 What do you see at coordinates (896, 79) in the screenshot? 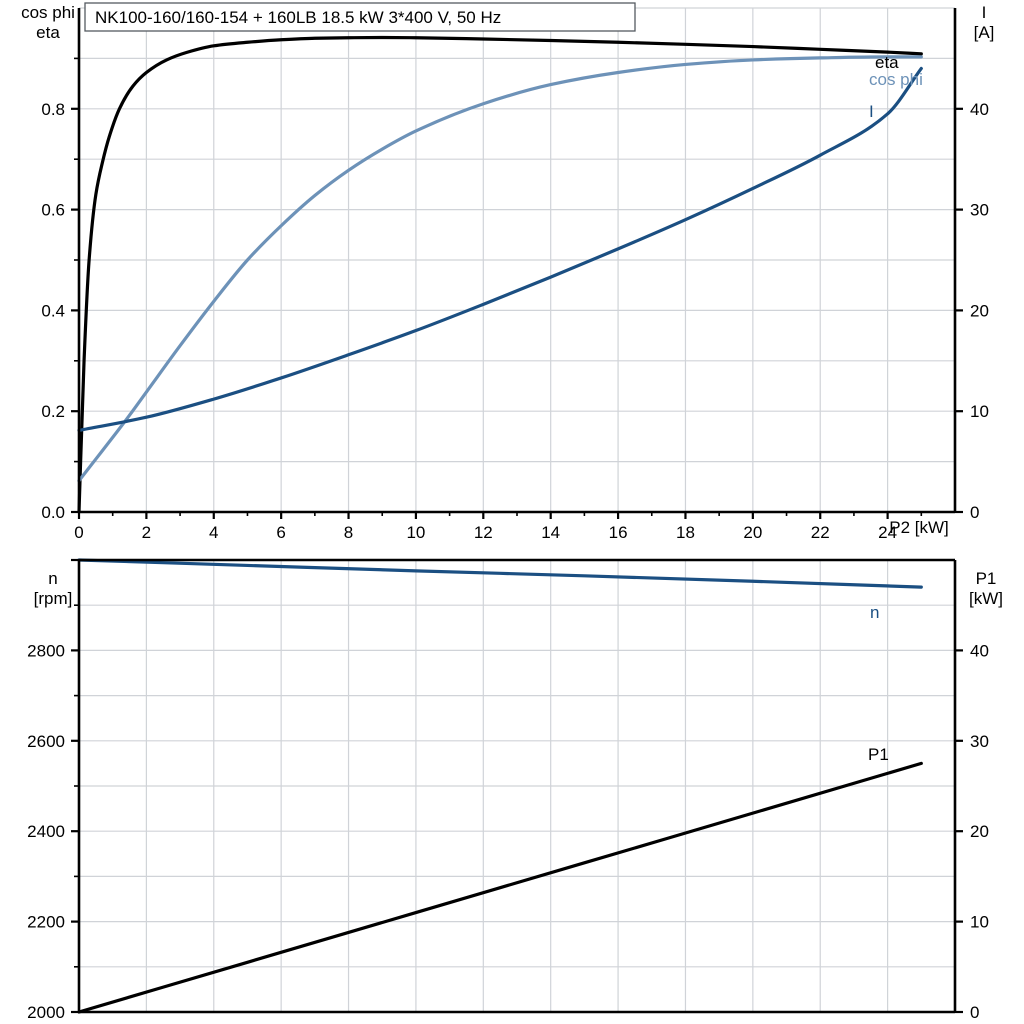
I see `curve-label-cos-phi: cos phi` at bounding box center [896, 79].